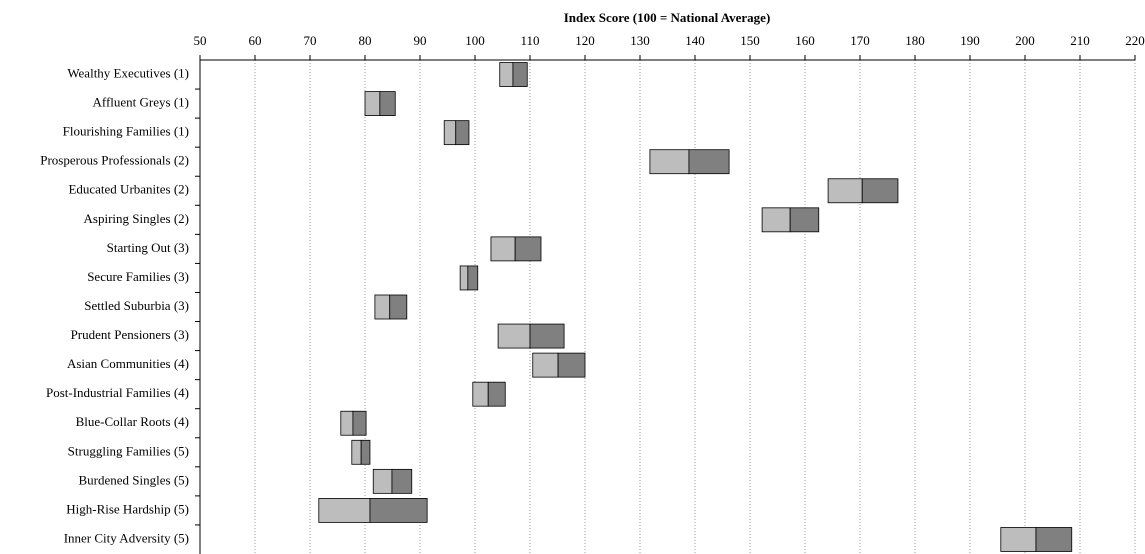  I want to click on x-tick-label: 70, so click(310, 40).